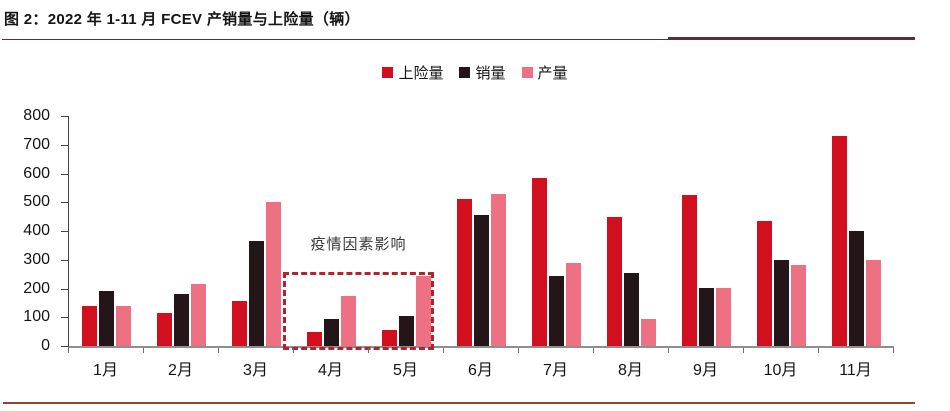  Describe the element at coordinates (552, 73) in the screenshot. I see `legend-label: 产量` at that location.